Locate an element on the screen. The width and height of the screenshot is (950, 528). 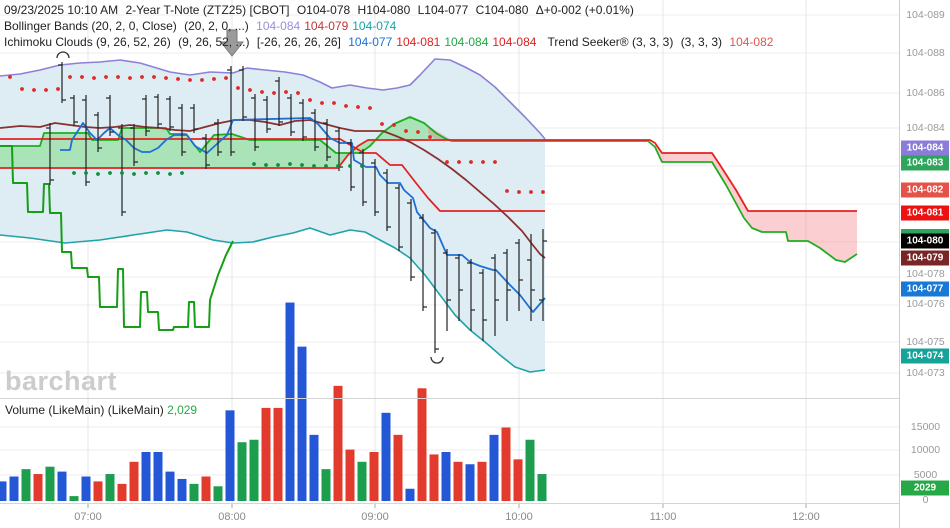
barchart-watermark-logo: barchart is located at coordinates (61, 381).